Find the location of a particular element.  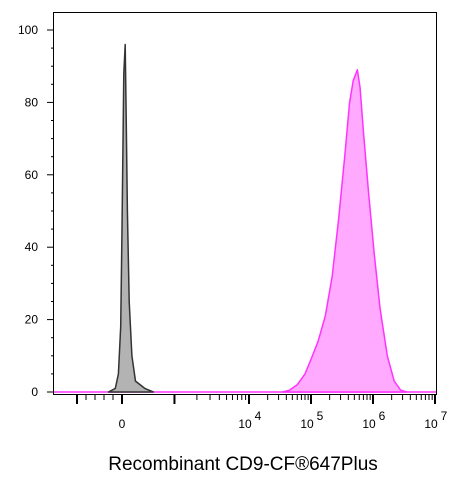

y-tick-label: 60 is located at coordinates (32, 175).